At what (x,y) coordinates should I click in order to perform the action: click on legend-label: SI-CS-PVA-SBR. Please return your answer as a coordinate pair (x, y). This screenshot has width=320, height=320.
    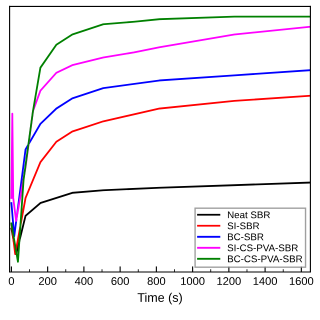
    Looking at the image, I should click on (263, 248).